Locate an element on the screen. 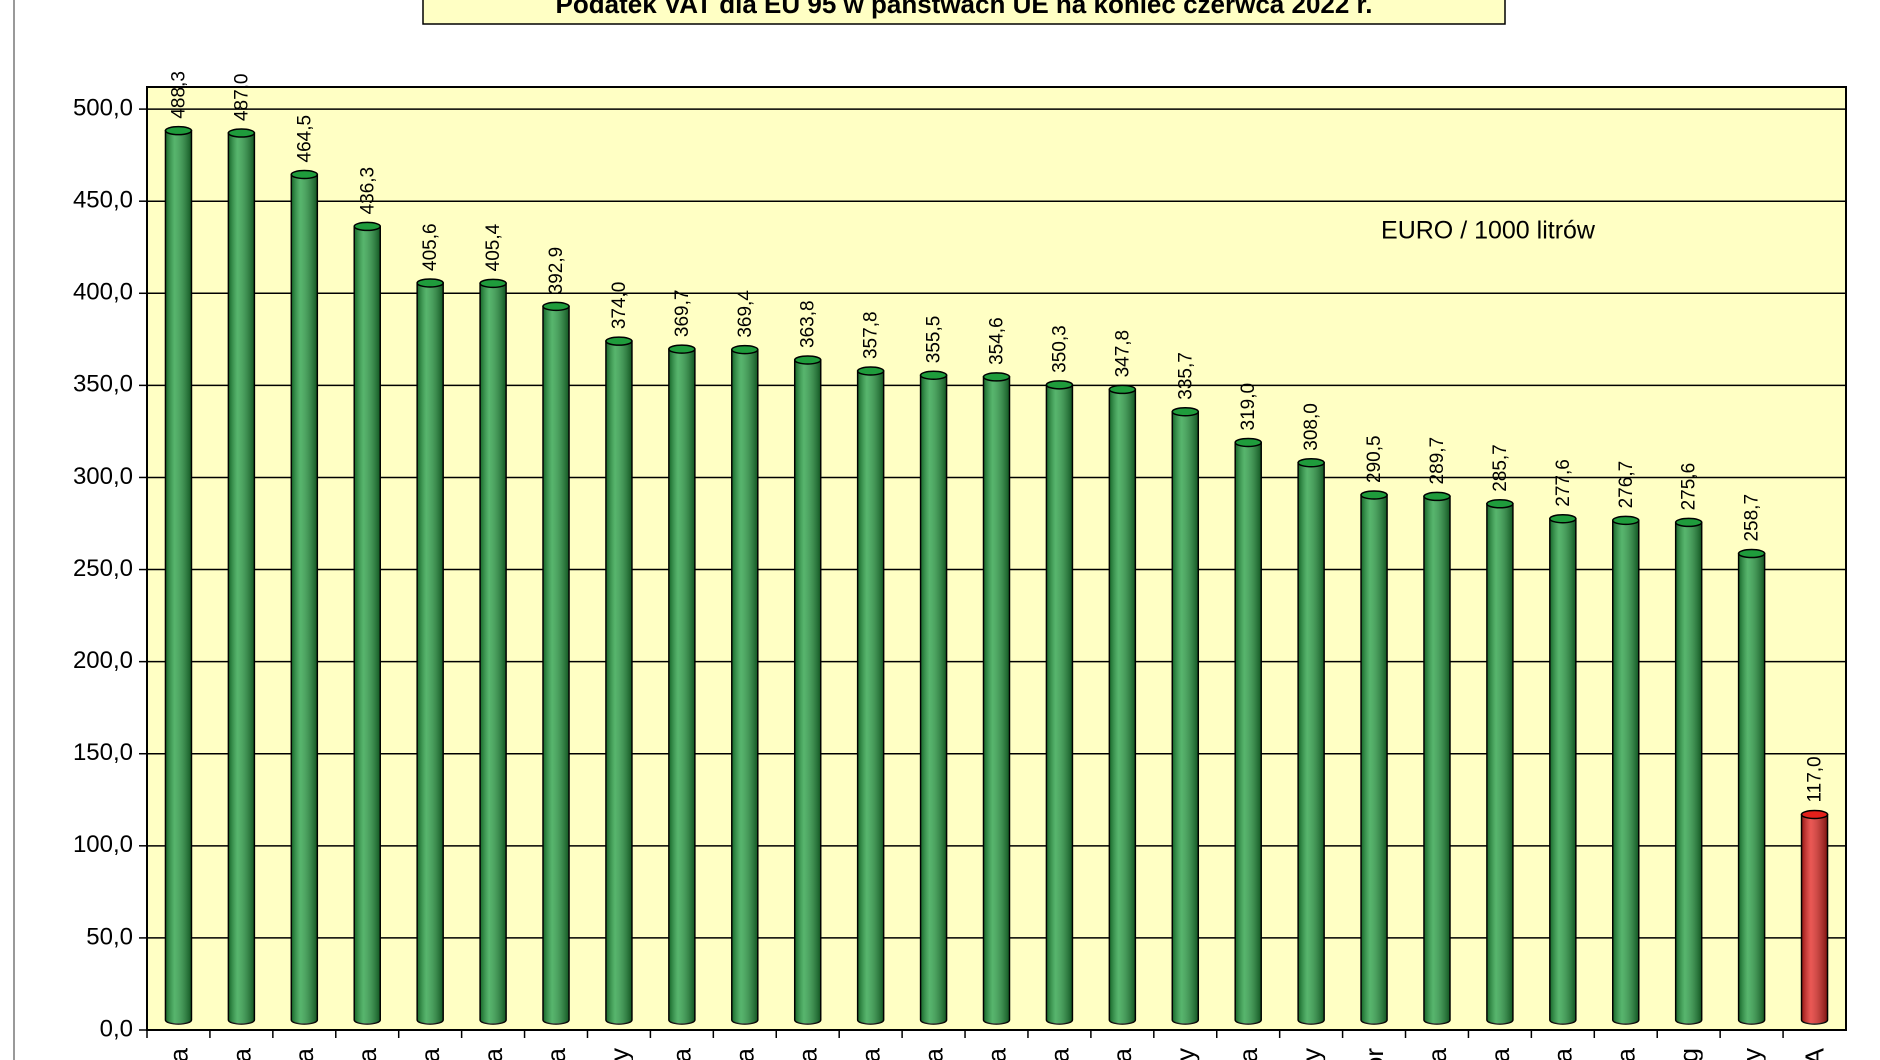  y-tick-label: 50,0 is located at coordinates (109, 936).